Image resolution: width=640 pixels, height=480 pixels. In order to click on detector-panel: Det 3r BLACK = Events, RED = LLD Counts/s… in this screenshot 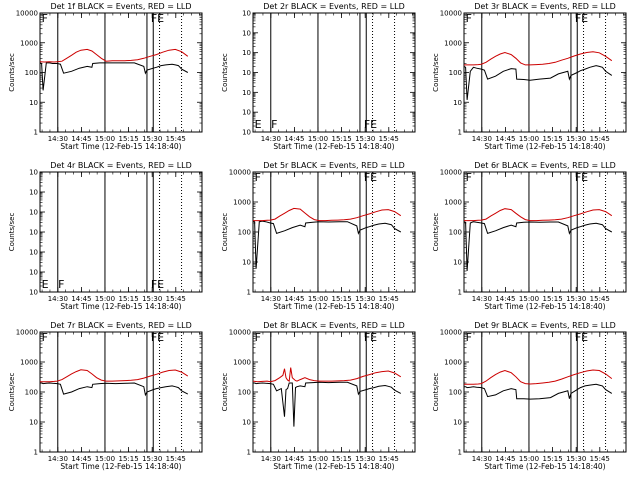, I will do `click(529, 76)`.